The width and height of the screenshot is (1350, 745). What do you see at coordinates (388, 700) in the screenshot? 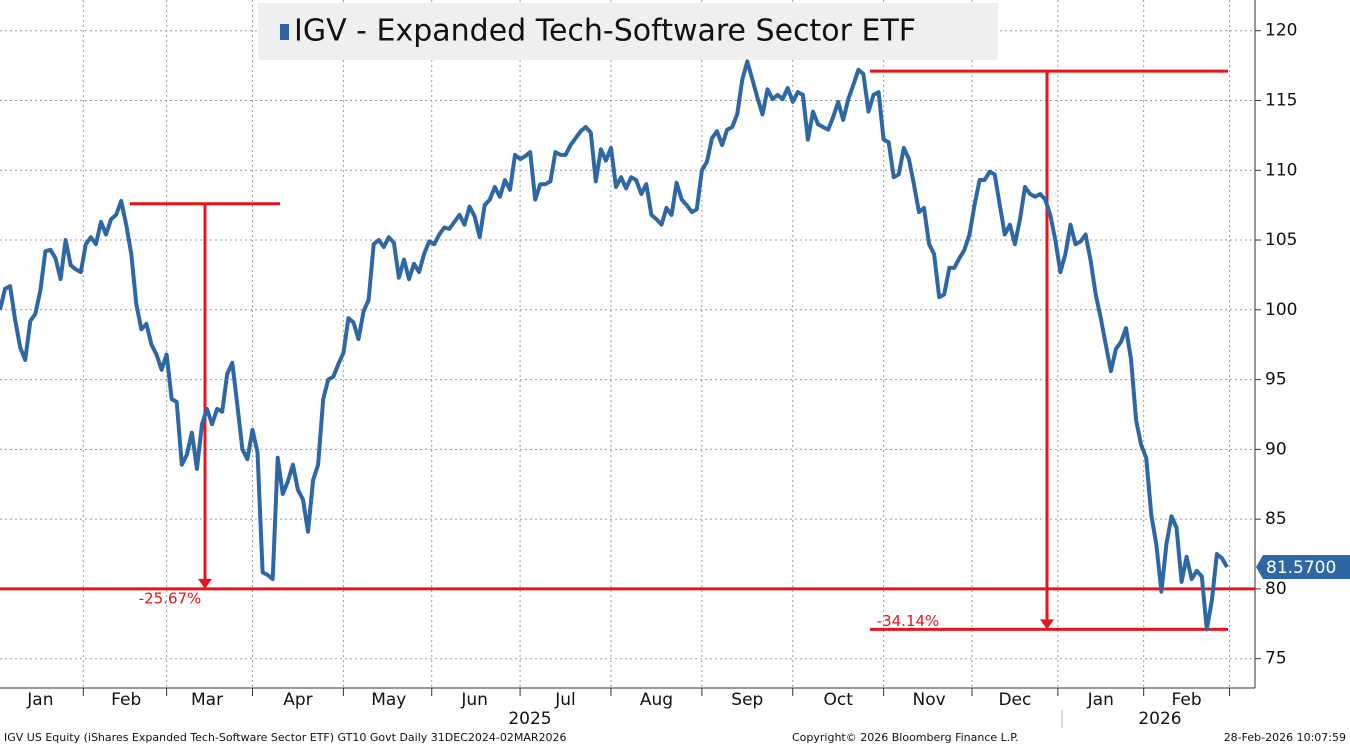
I see `x-tick-label: May` at bounding box center [388, 700].